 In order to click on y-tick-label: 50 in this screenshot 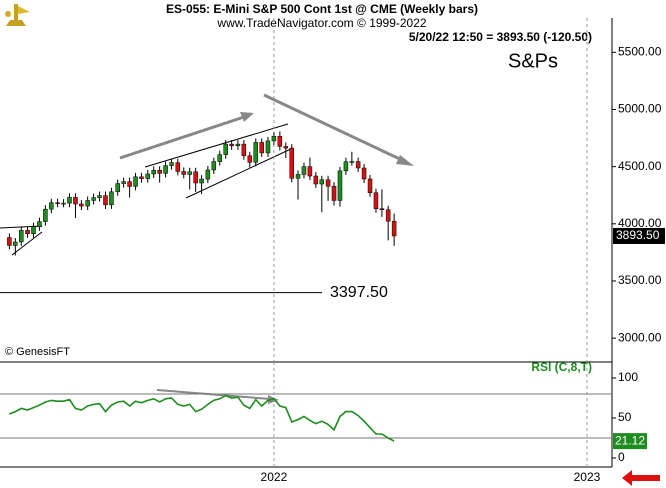, I will do `click(625, 417)`.